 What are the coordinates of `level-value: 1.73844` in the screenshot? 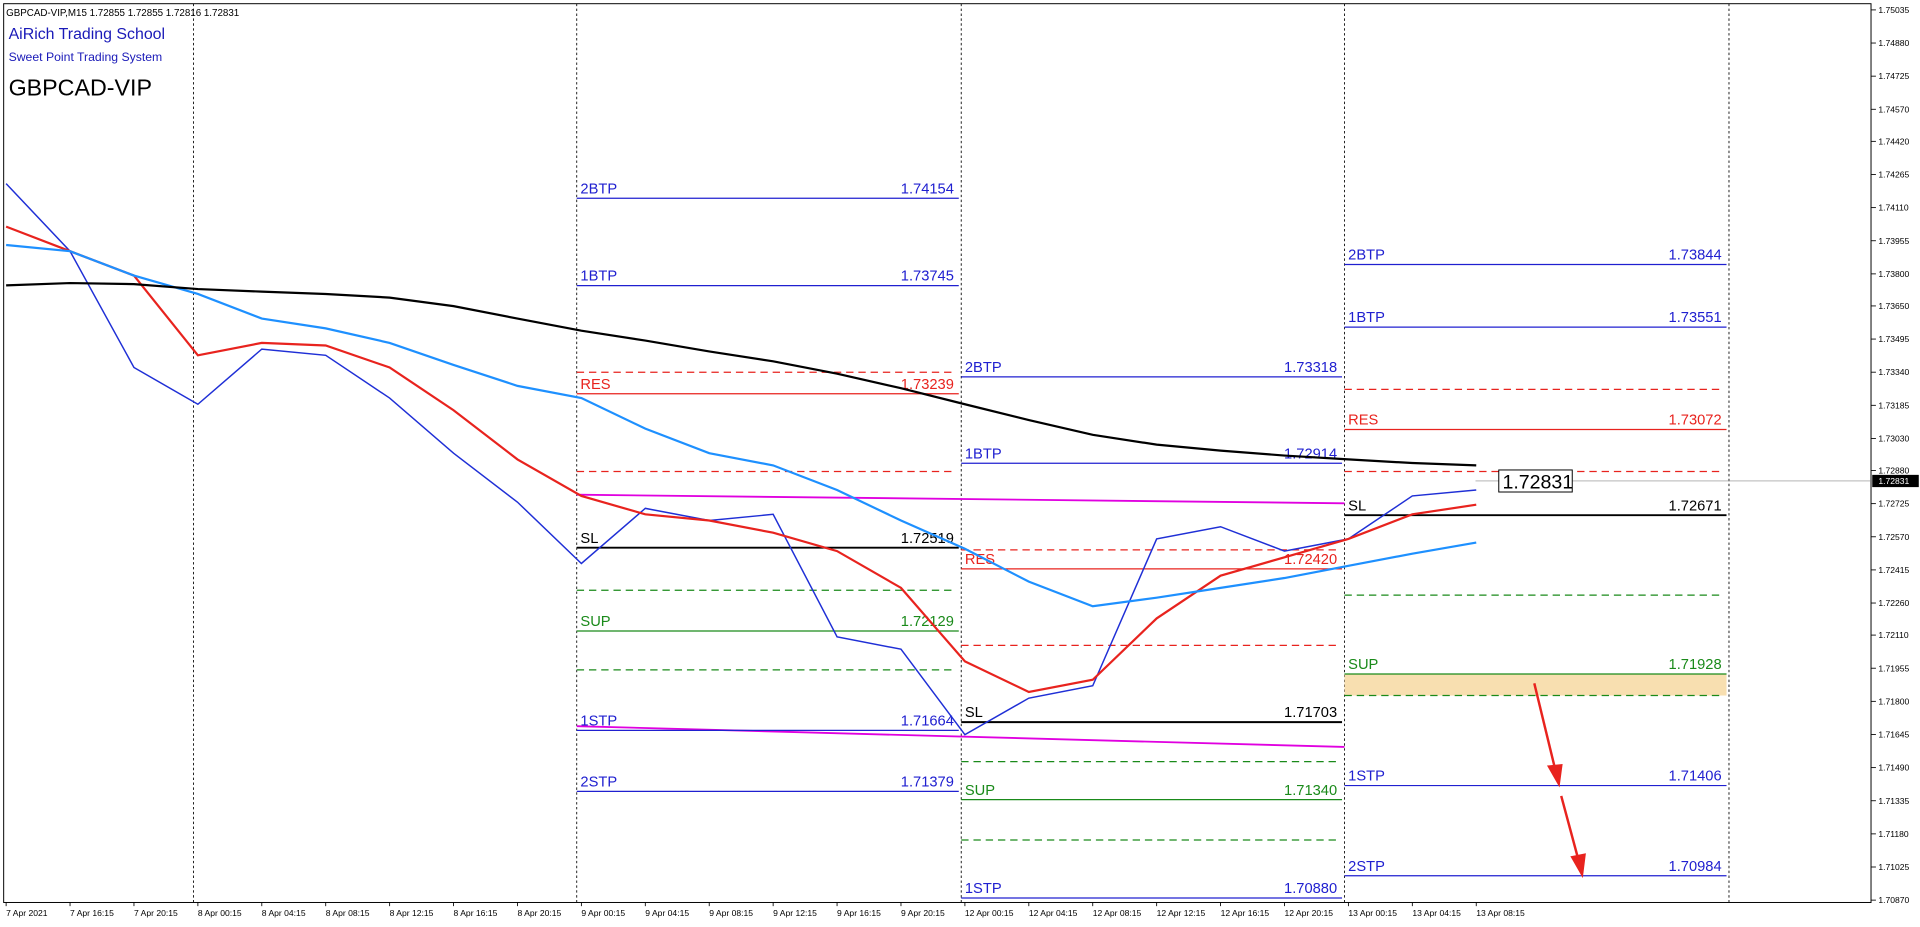 It's located at (1695, 256).